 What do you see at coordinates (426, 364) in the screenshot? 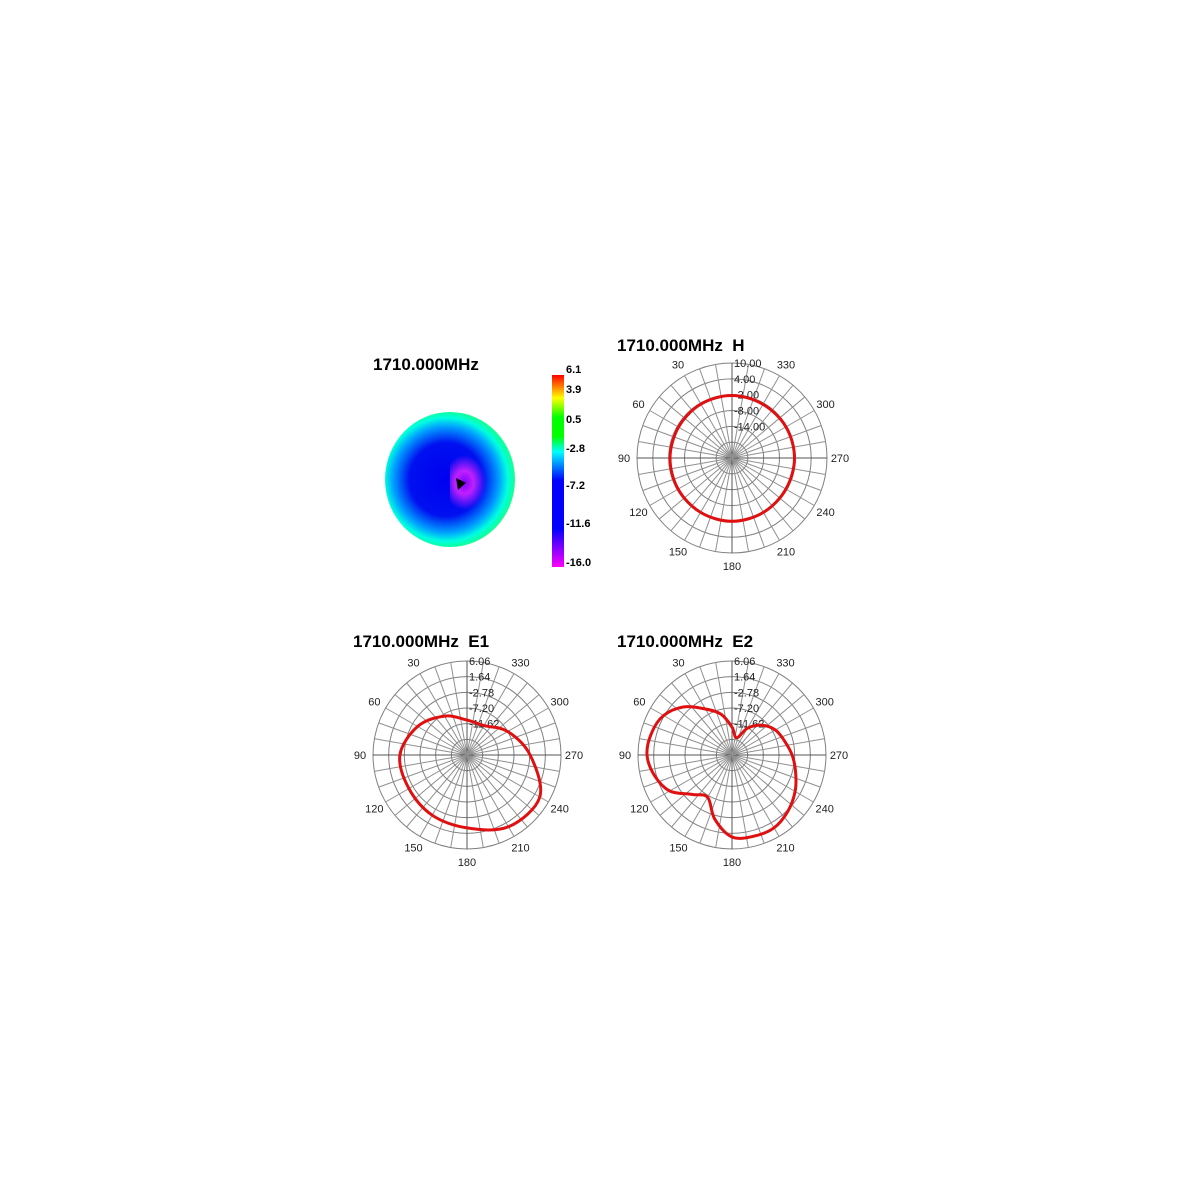
I see `heatmap-title: 1710.000MHz` at bounding box center [426, 364].